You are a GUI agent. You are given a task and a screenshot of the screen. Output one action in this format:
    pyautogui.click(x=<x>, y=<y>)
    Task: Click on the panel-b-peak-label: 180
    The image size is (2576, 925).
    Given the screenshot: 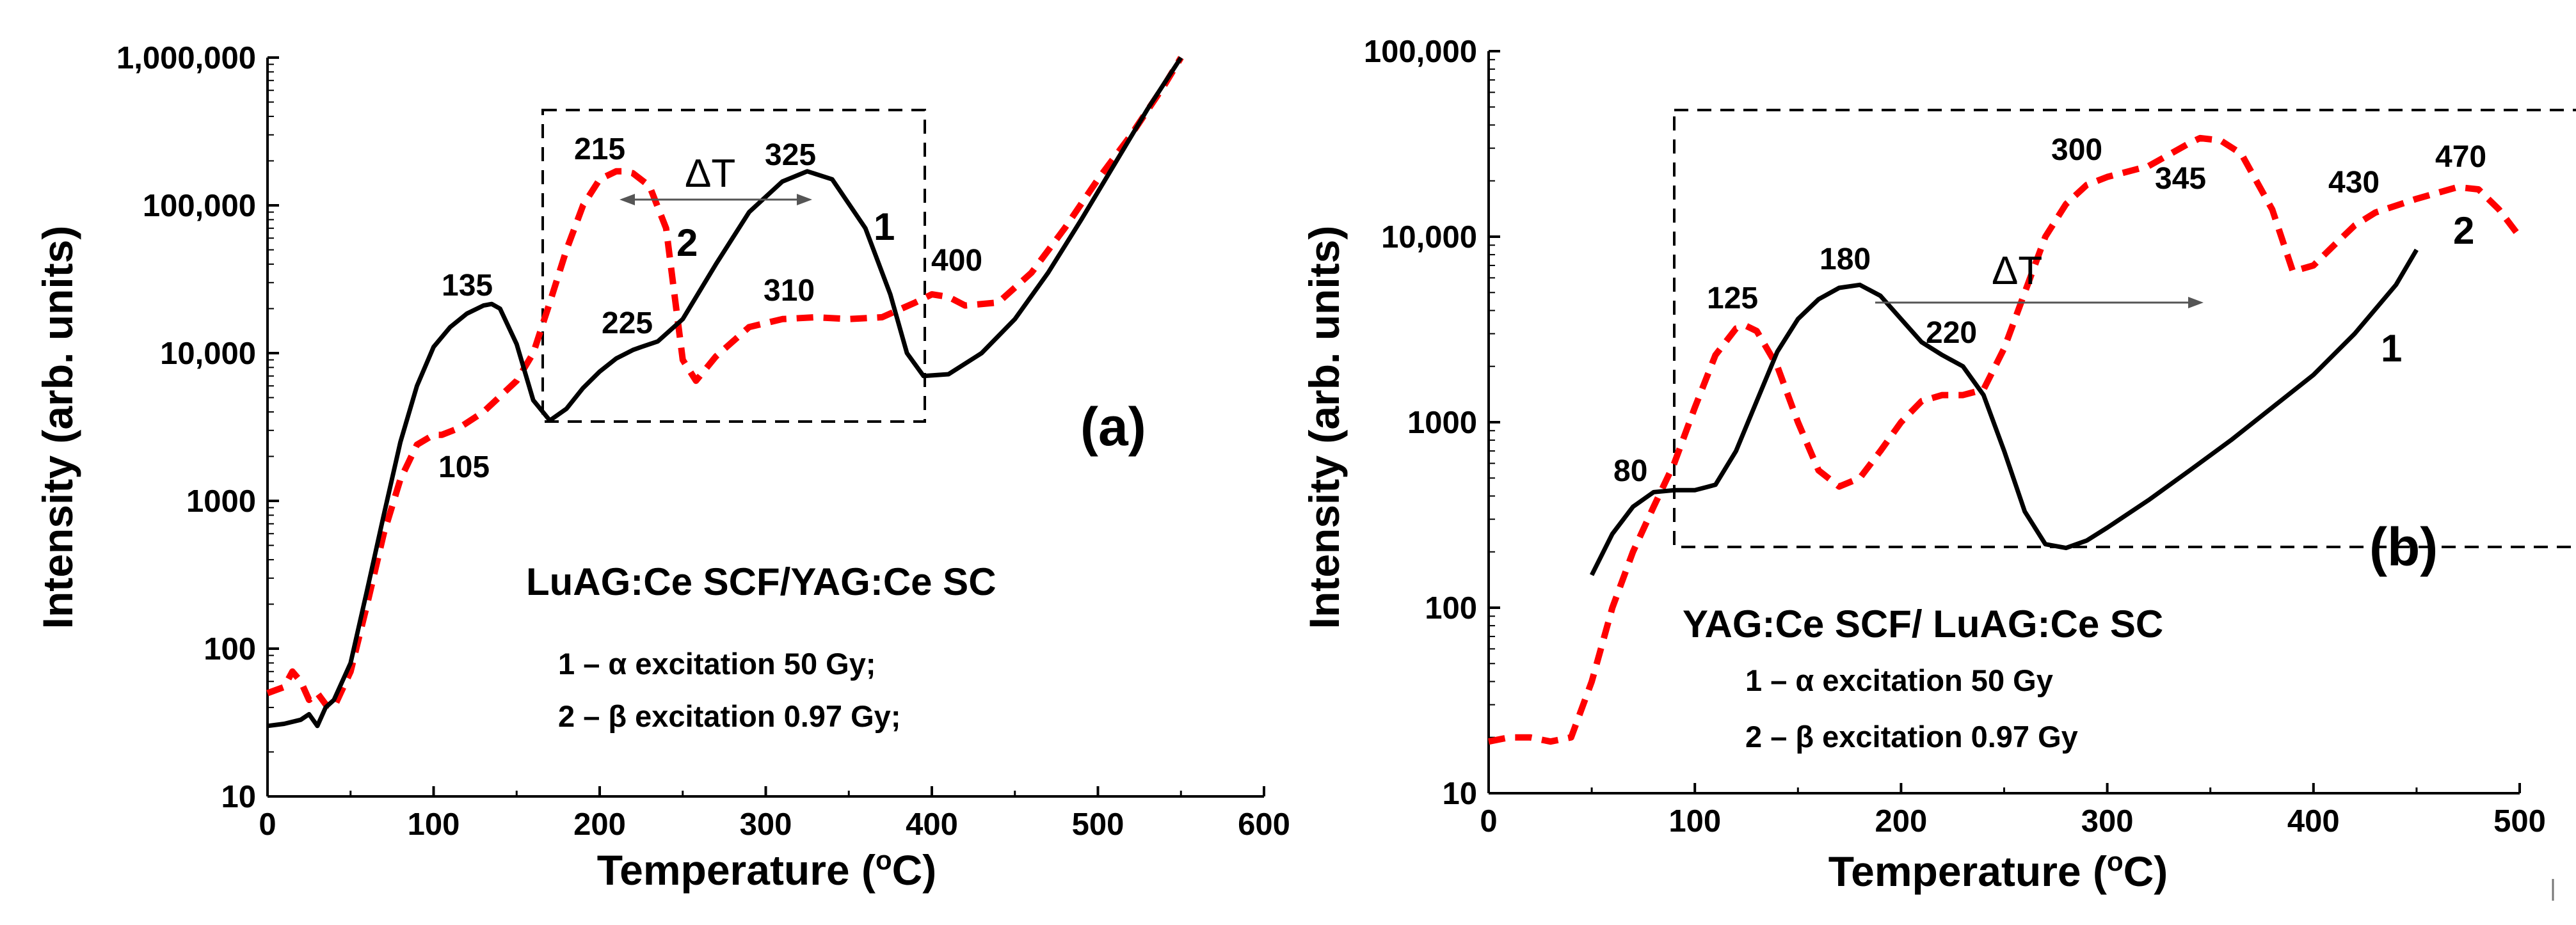 What is the action you would take?
    pyautogui.click(x=1845, y=259)
    